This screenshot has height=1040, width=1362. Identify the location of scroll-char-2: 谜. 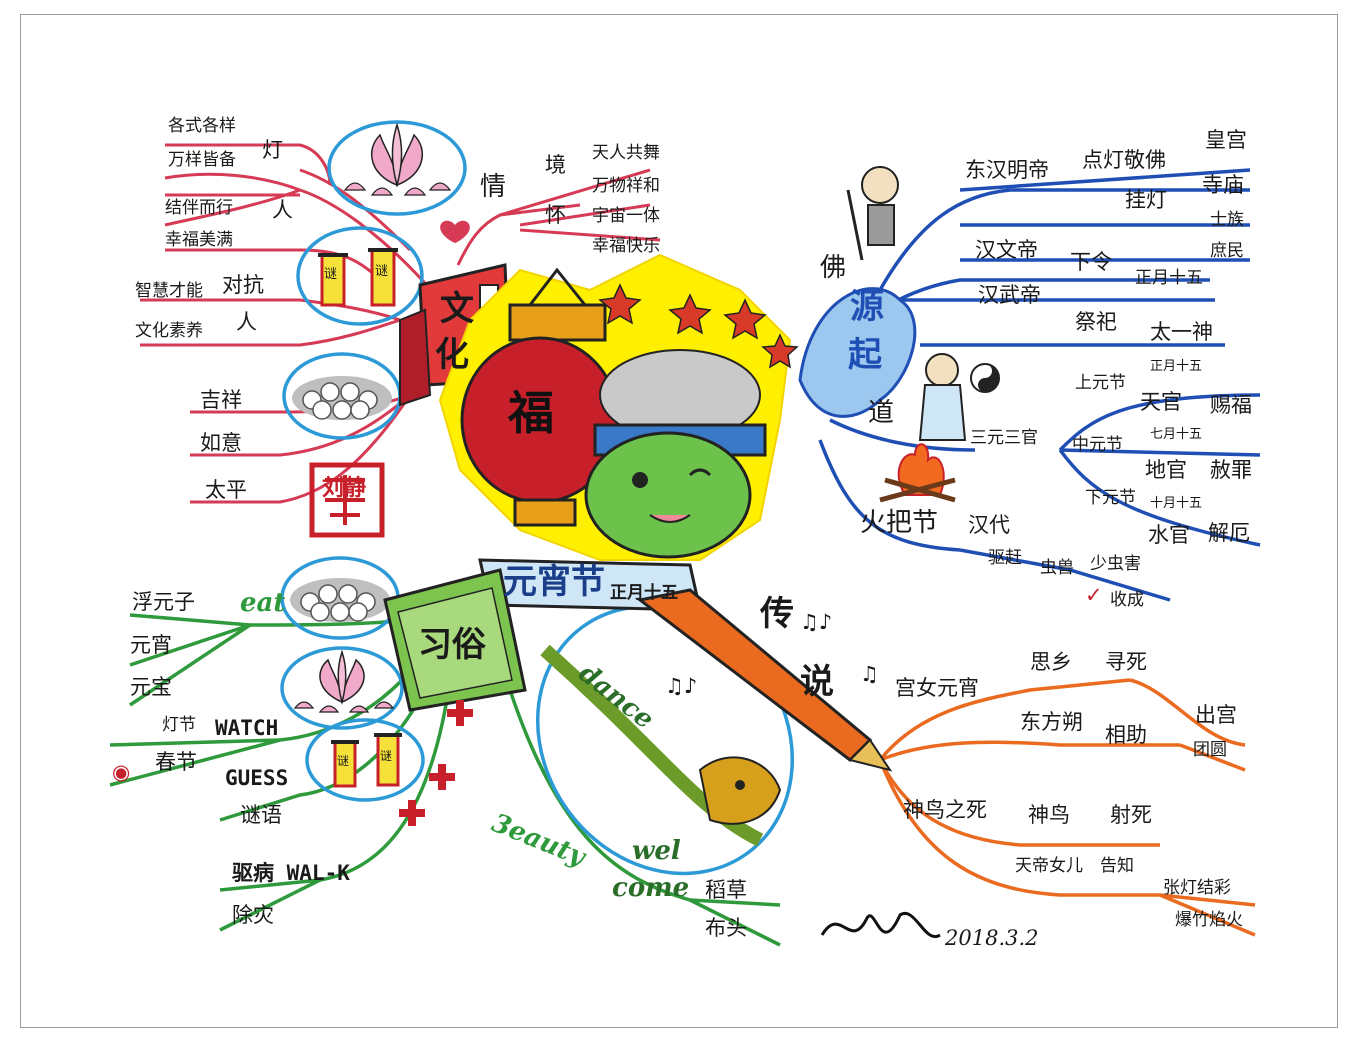
(382, 271).